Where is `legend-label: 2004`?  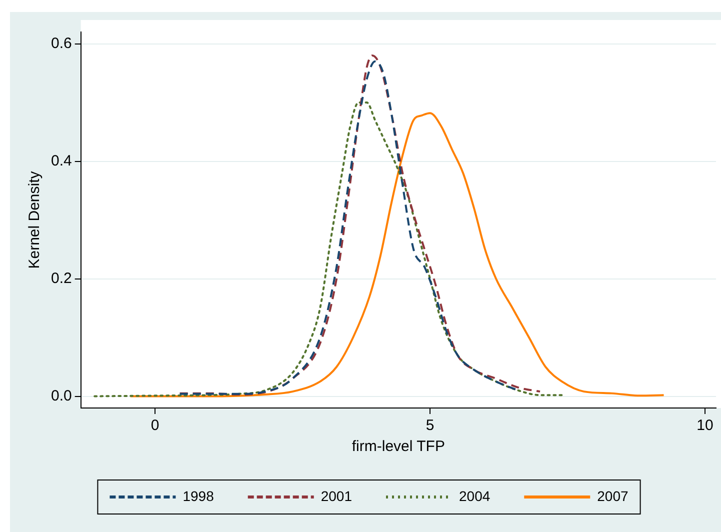
legend-label: 2004 is located at coordinates (474, 496).